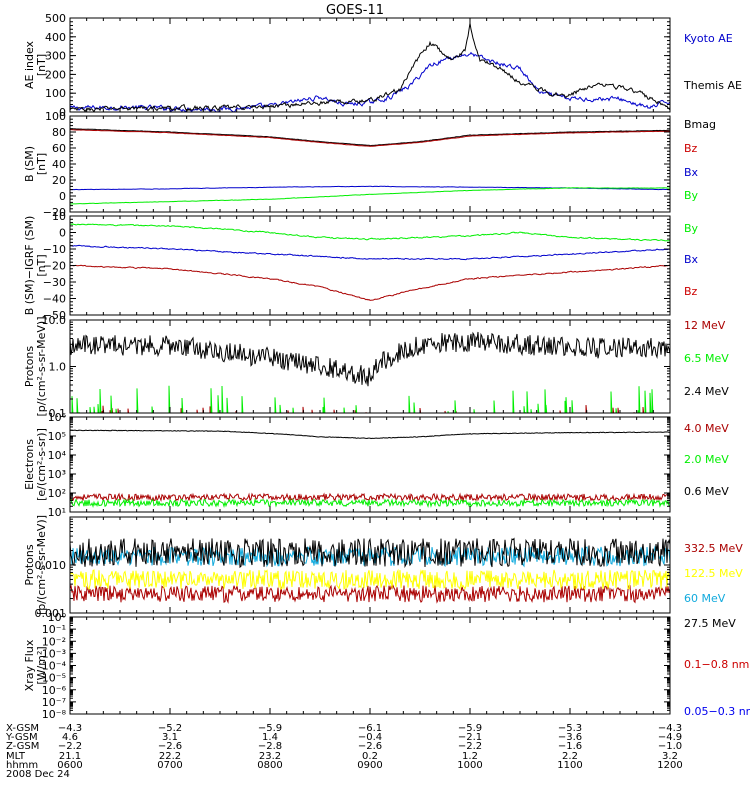 This screenshot has height=800, width=750. What do you see at coordinates (706, 491) in the screenshot?
I see `legend-entry: 0.6 MeV` at bounding box center [706, 491].